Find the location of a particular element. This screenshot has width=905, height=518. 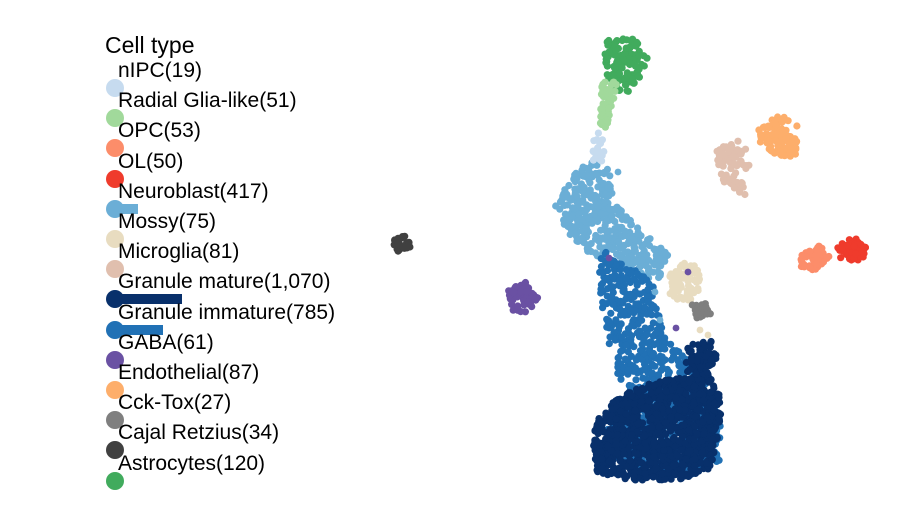

legend-label: Radial Glia-like(51) is located at coordinates (207, 101).